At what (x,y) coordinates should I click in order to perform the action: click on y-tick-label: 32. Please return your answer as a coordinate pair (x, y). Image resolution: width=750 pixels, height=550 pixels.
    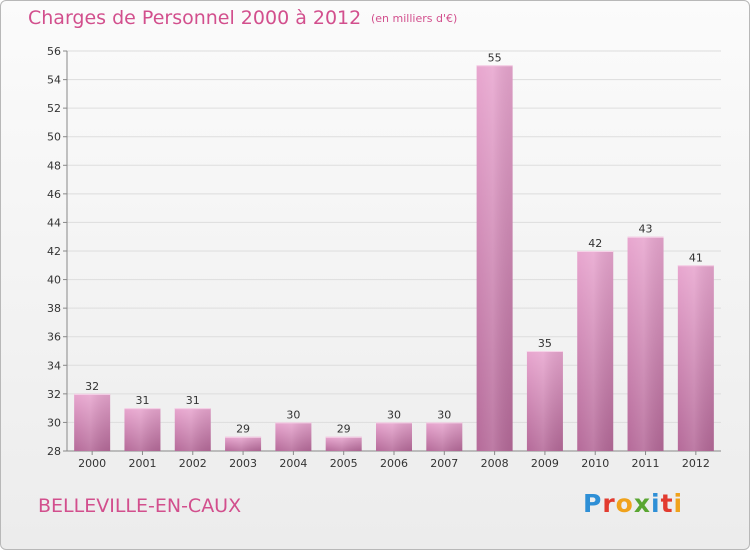
    Looking at the image, I should click on (54, 394).